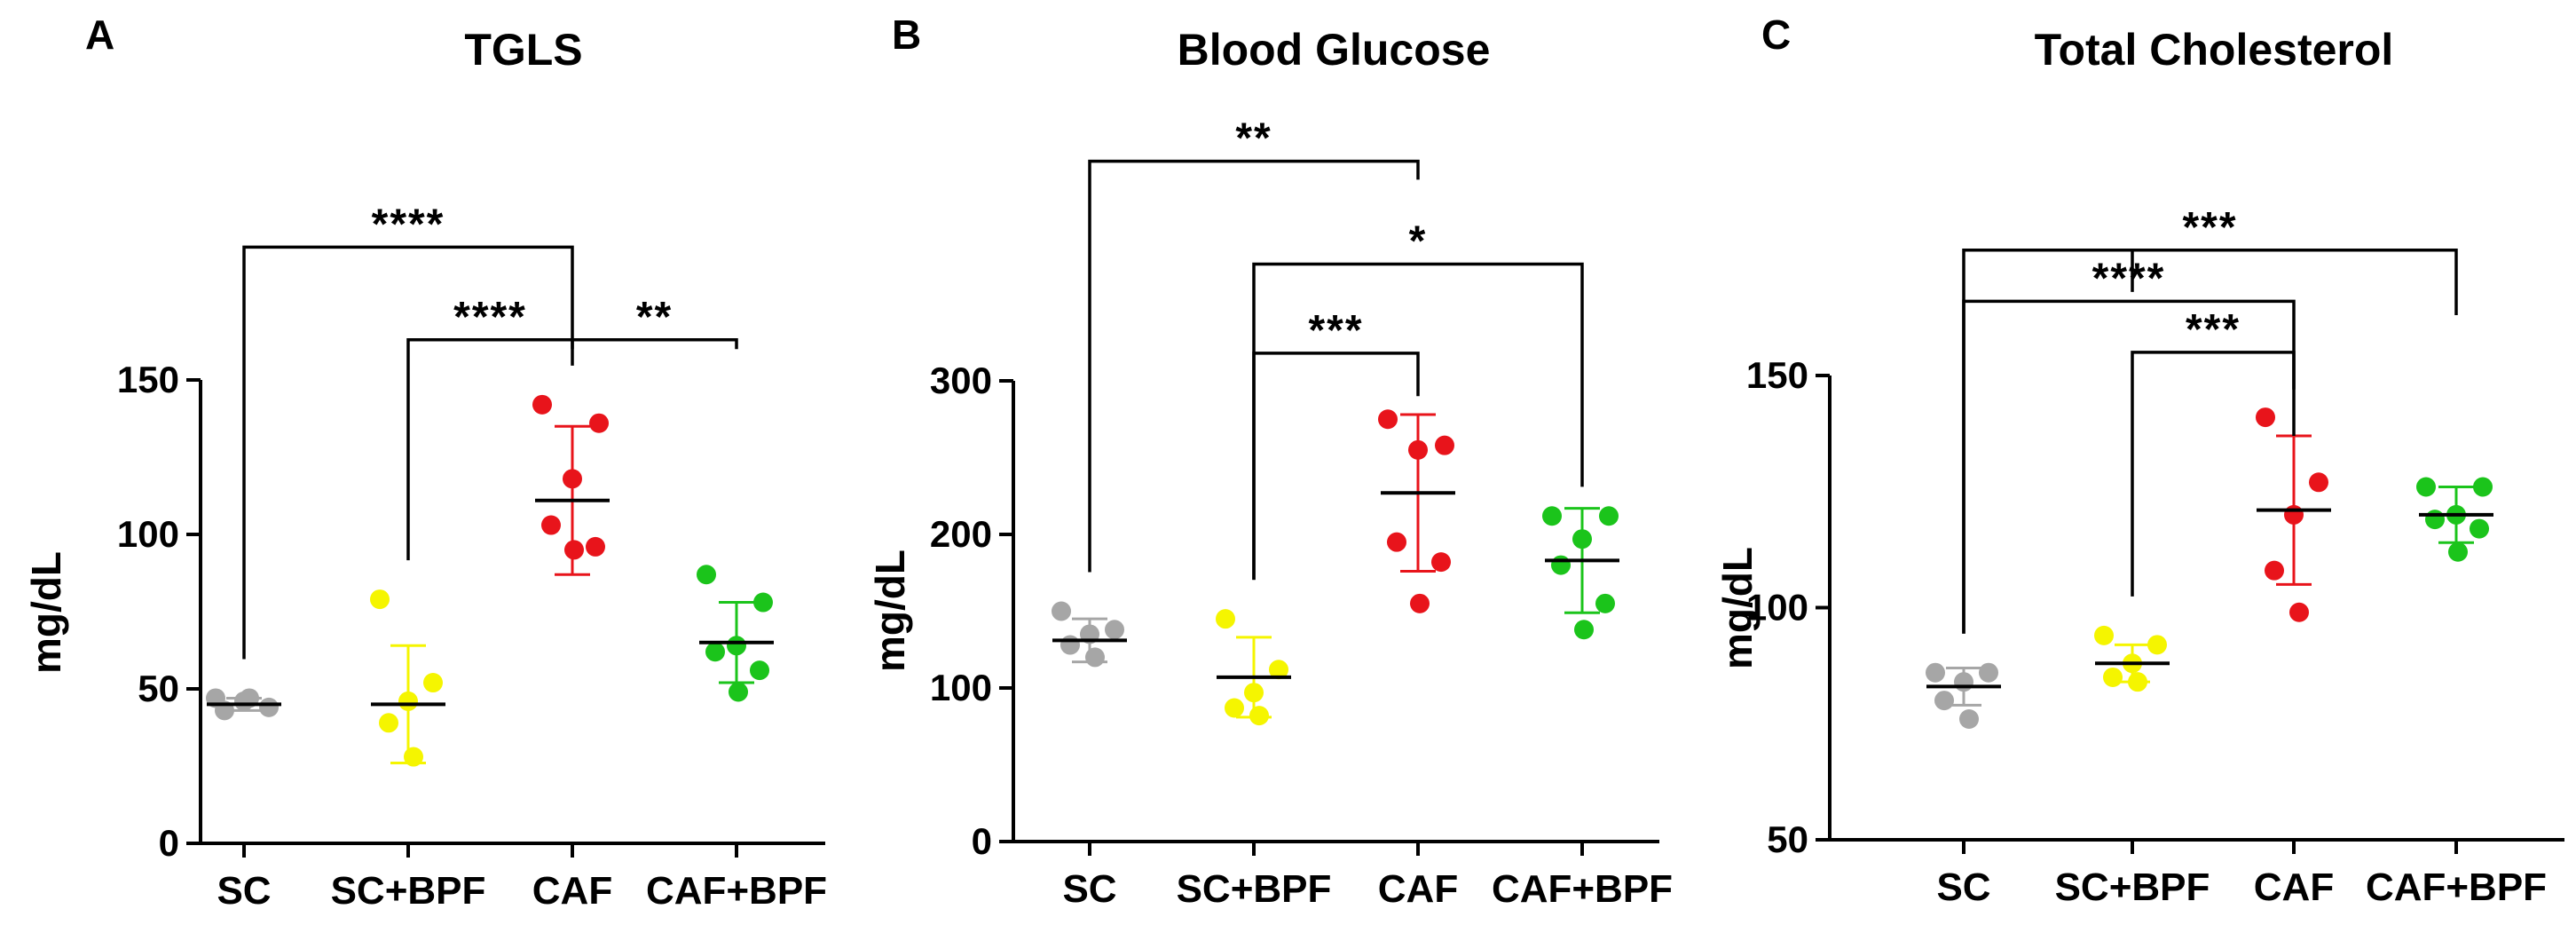 The image size is (2576, 925). Describe the element at coordinates (100, 35) in the screenshot. I see `panel-letter: A` at that location.